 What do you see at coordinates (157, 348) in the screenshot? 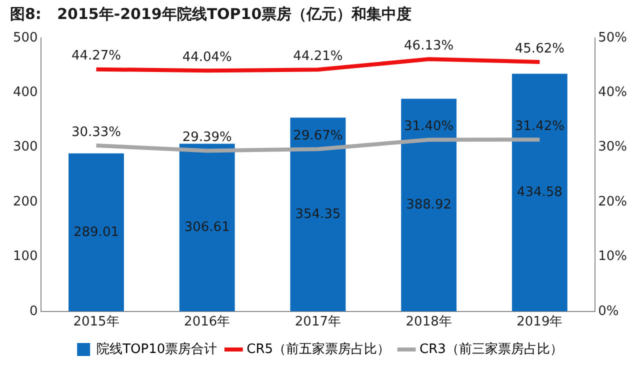
I see `legend-label: 院线TOP10票房合计` at bounding box center [157, 348].